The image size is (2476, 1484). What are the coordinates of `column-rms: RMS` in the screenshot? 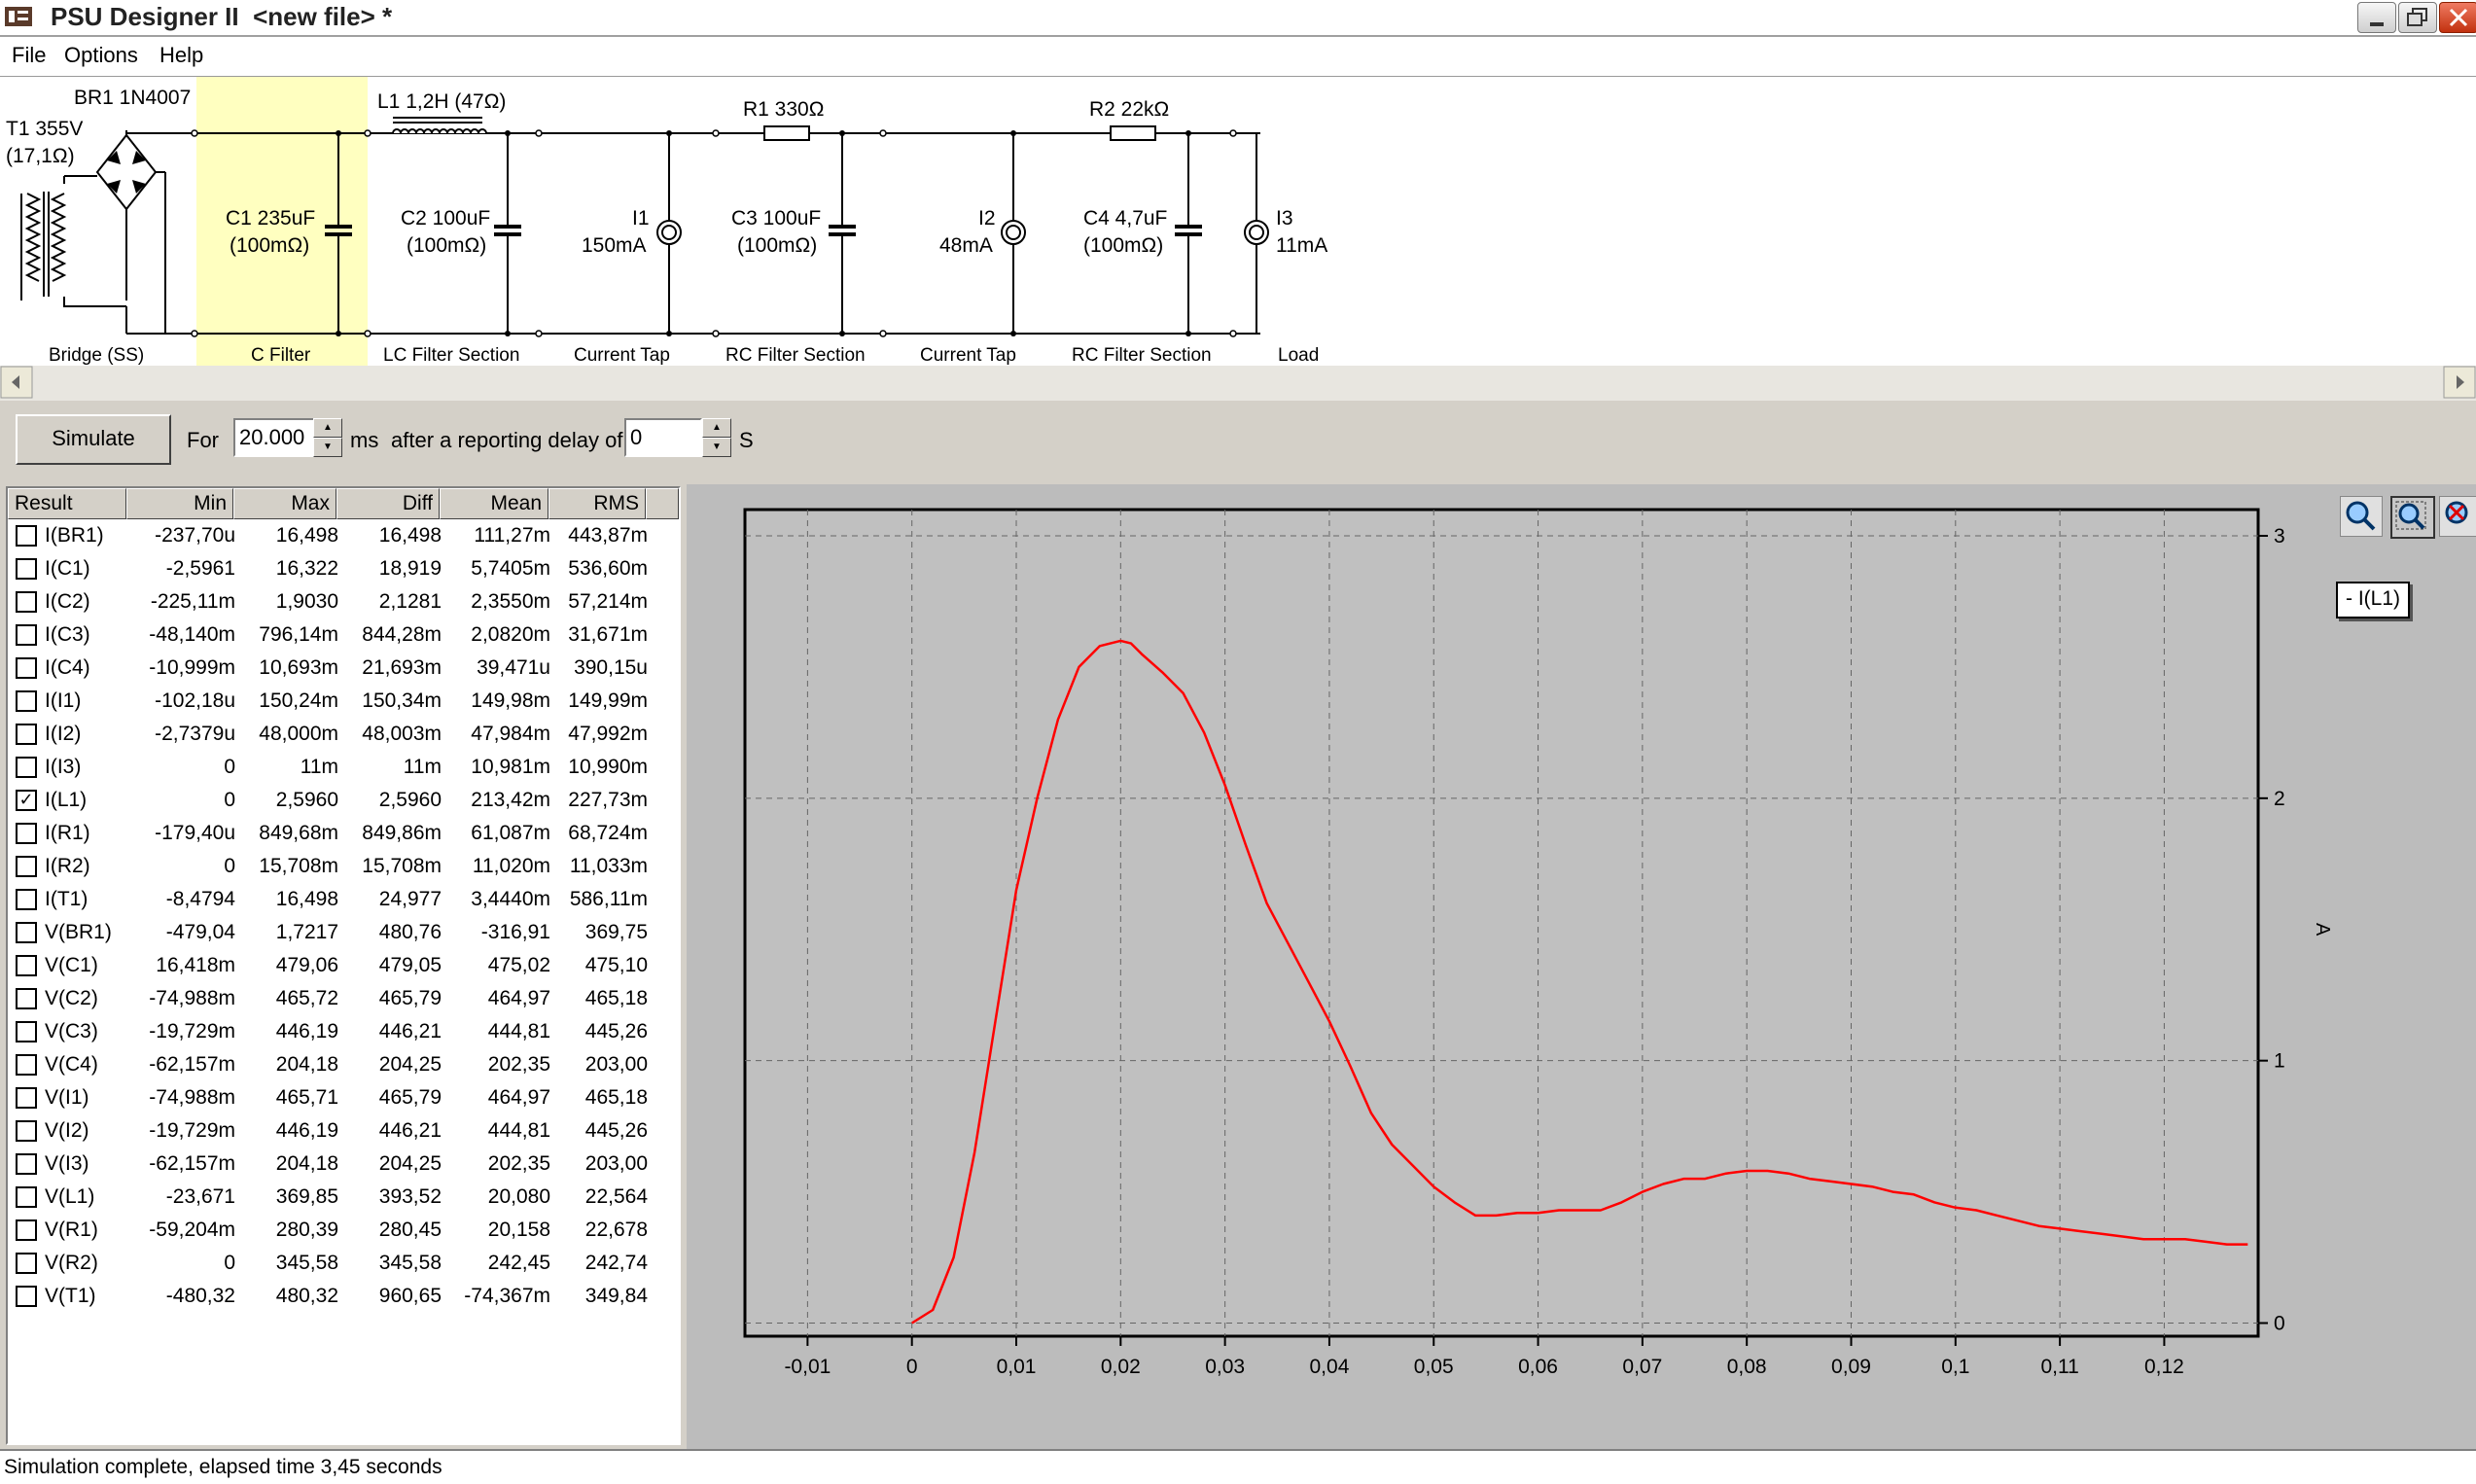 It's located at (597, 503).